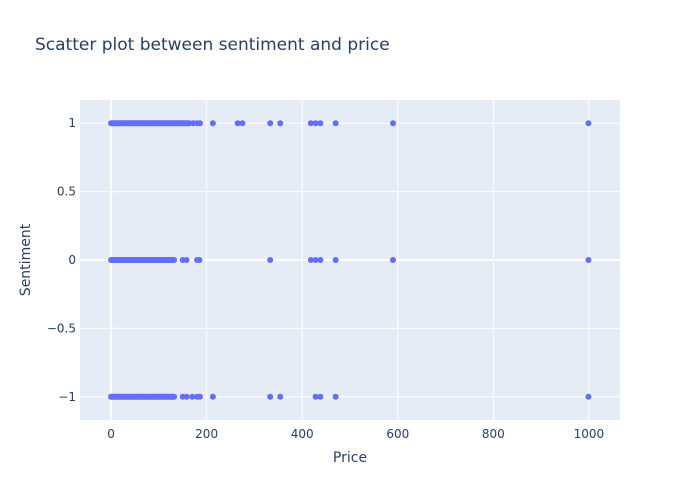 This screenshot has height=500, width=700. What do you see at coordinates (26, 259) in the screenshot?
I see `y-axis-title: Sentiment` at bounding box center [26, 259].